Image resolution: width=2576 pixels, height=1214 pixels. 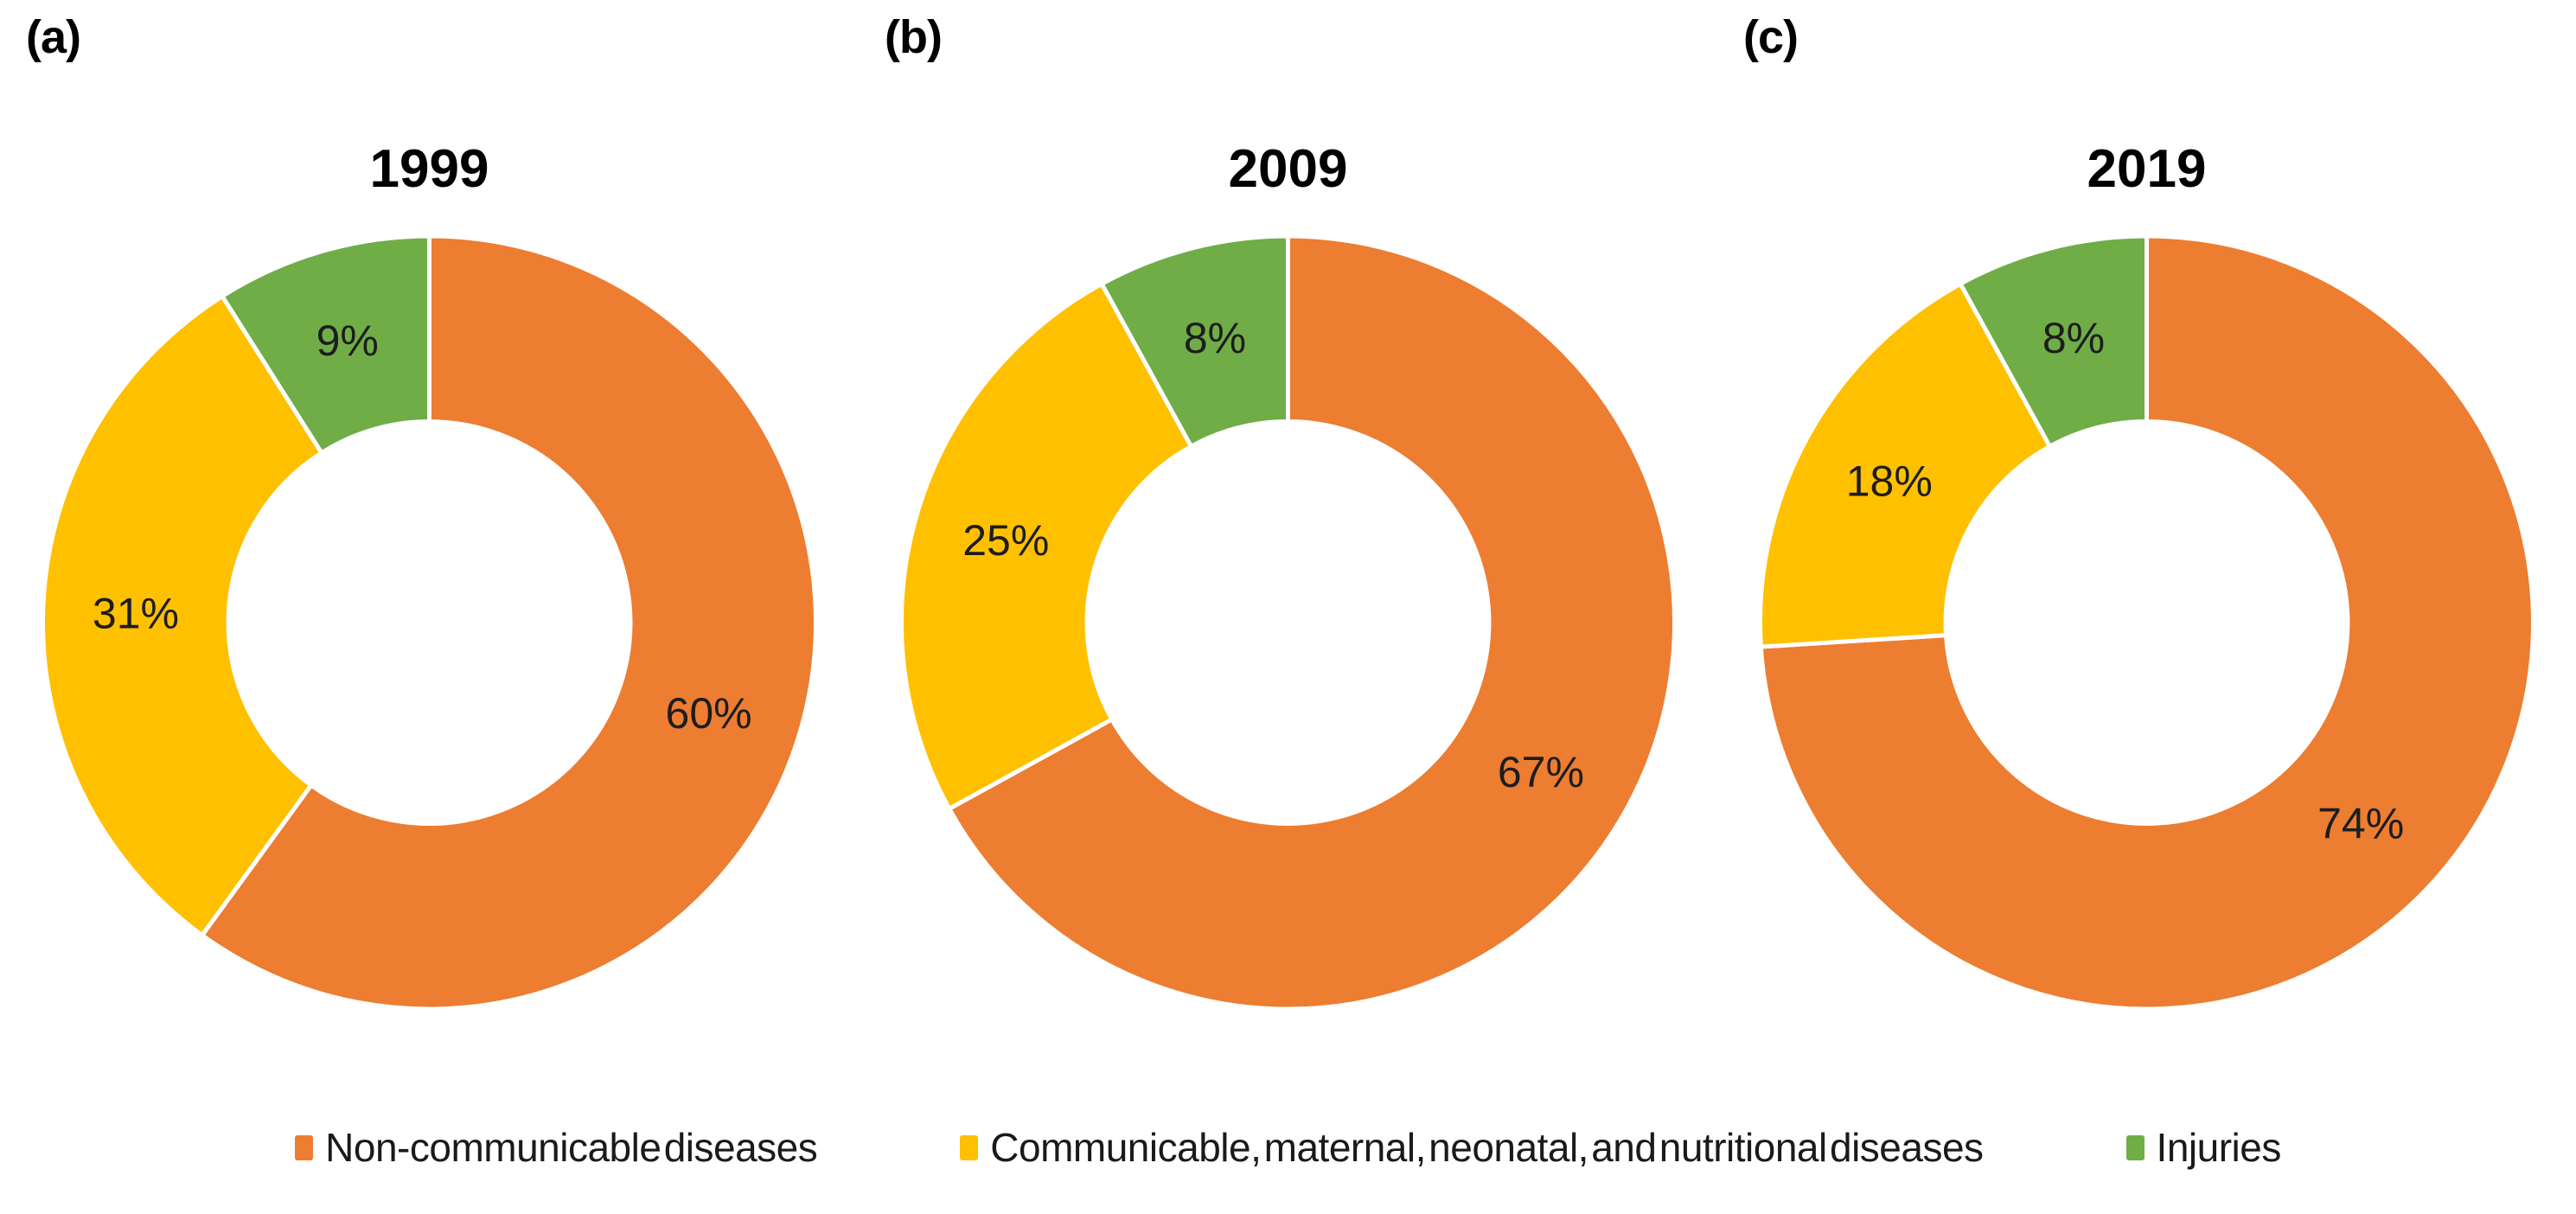 I want to click on legend-marker-yellow-square, so click(x=970, y=1147).